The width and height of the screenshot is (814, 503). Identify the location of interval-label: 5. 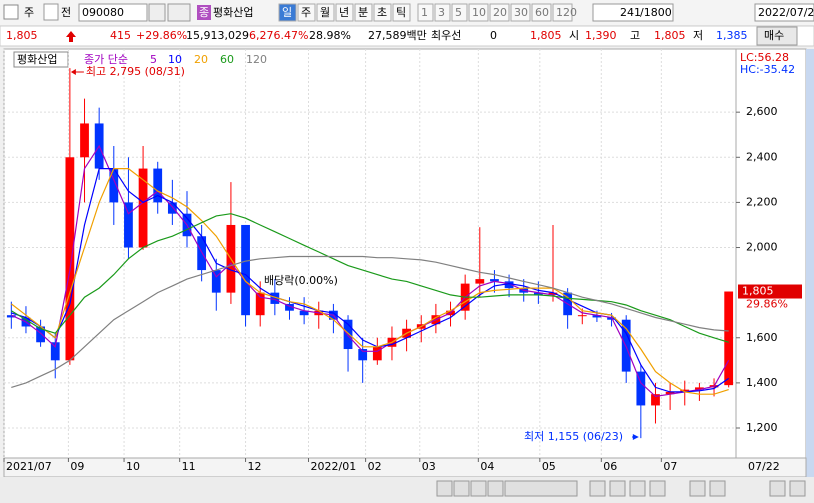
(458, 12).